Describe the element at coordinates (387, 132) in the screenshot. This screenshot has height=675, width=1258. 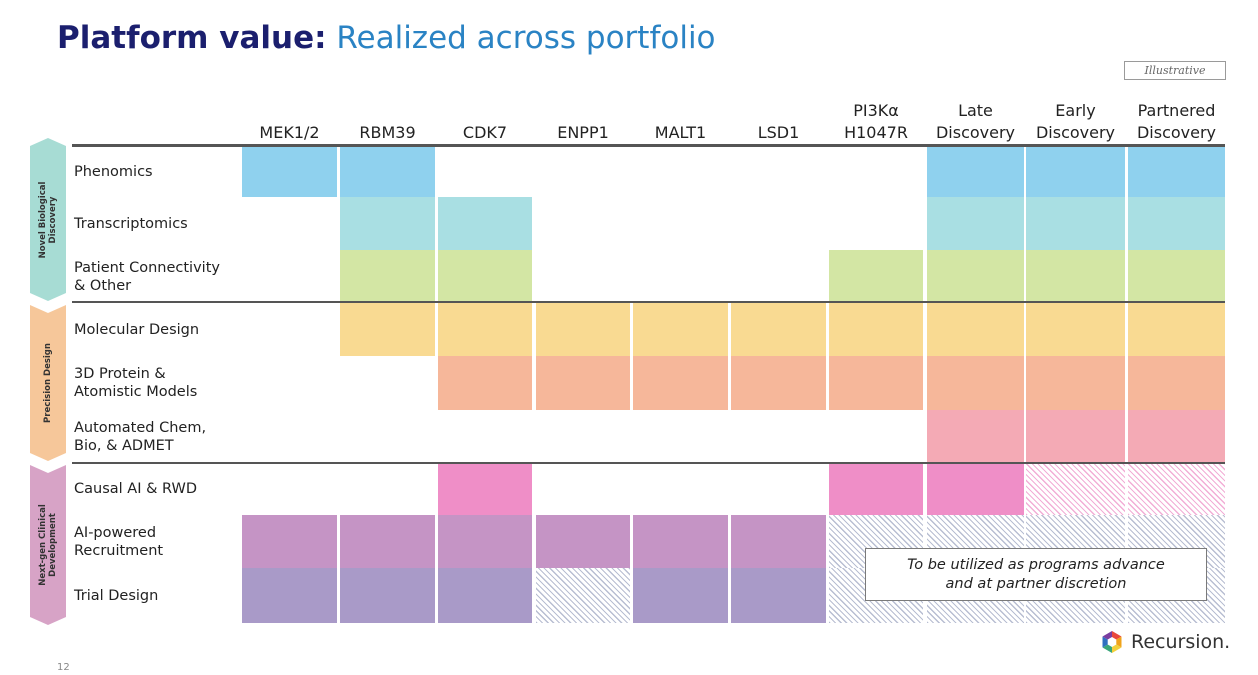
I see `column-header-line-2: RBM39` at that location.